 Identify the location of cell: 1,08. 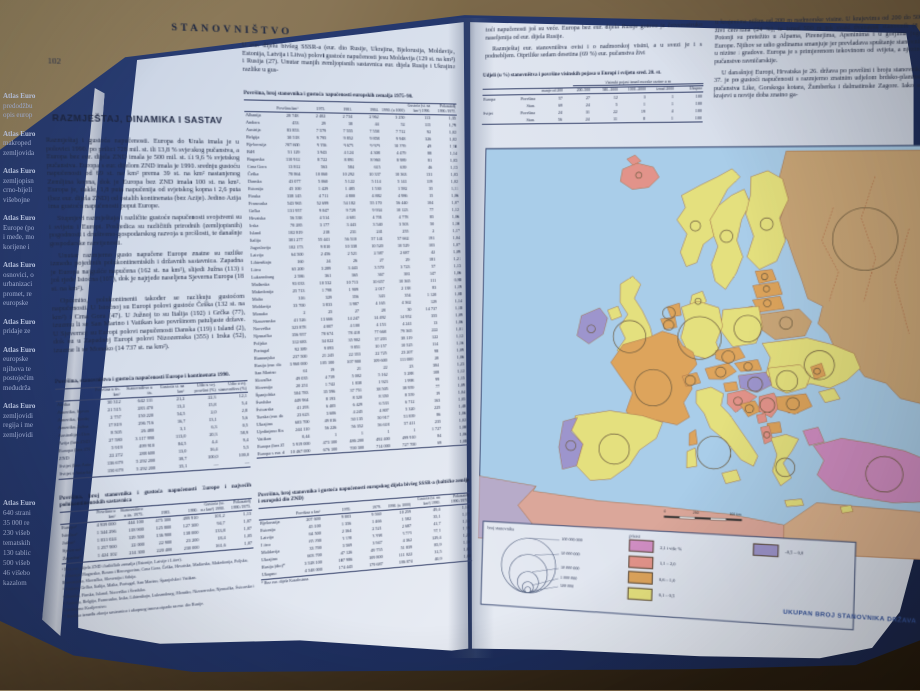
(455, 442).